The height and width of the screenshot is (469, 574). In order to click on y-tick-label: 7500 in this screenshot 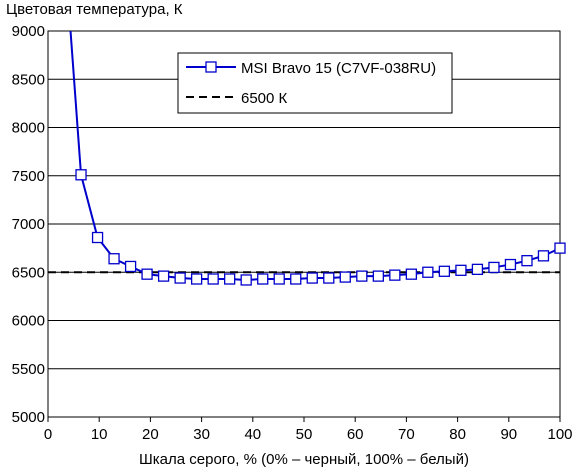, I will do `click(28, 176)`.